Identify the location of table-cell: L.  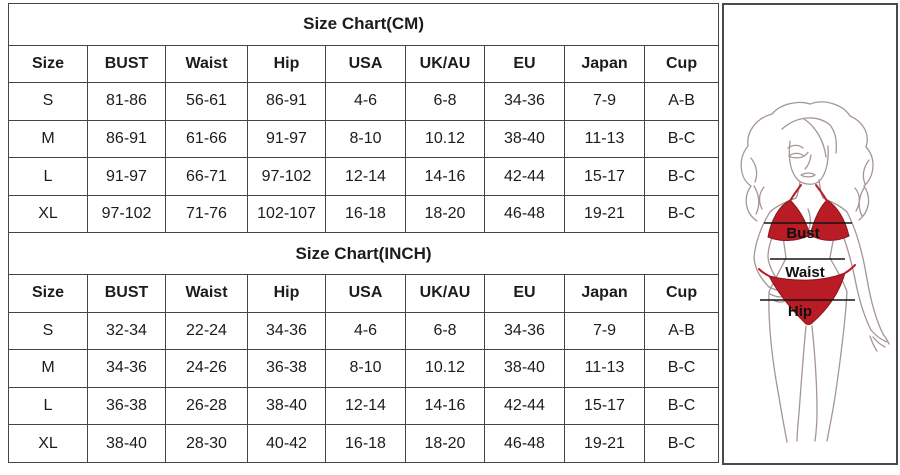
(48, 176).